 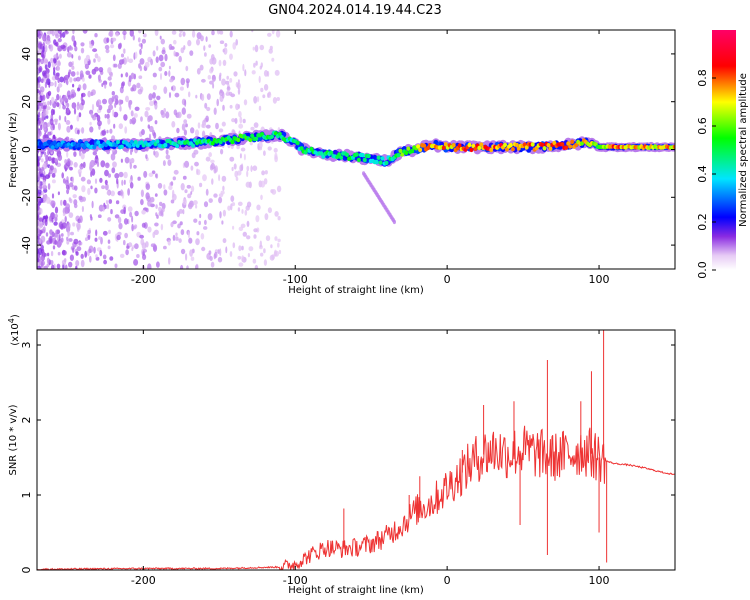 What do you see at coordinates (15, 316) in the screenshot?
I see `snr-scale-close: )` at bounding box center [15, 316].